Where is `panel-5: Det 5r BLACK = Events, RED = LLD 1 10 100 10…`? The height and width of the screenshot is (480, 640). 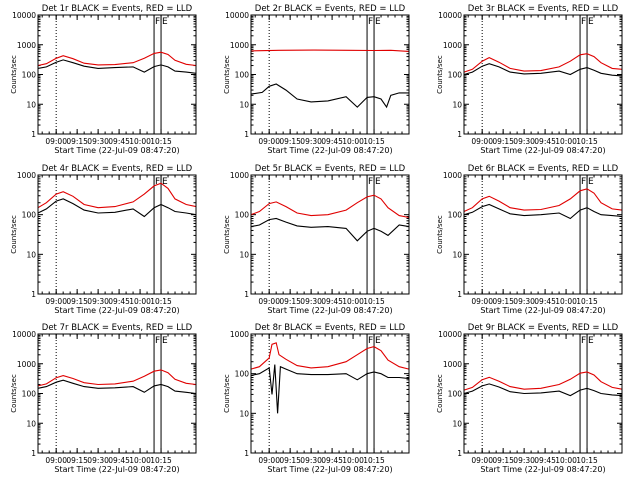 panel-5: Det 5r BLACK = Events, RED = LLD 1 10 100 10… is located at coordinates (316, 239).